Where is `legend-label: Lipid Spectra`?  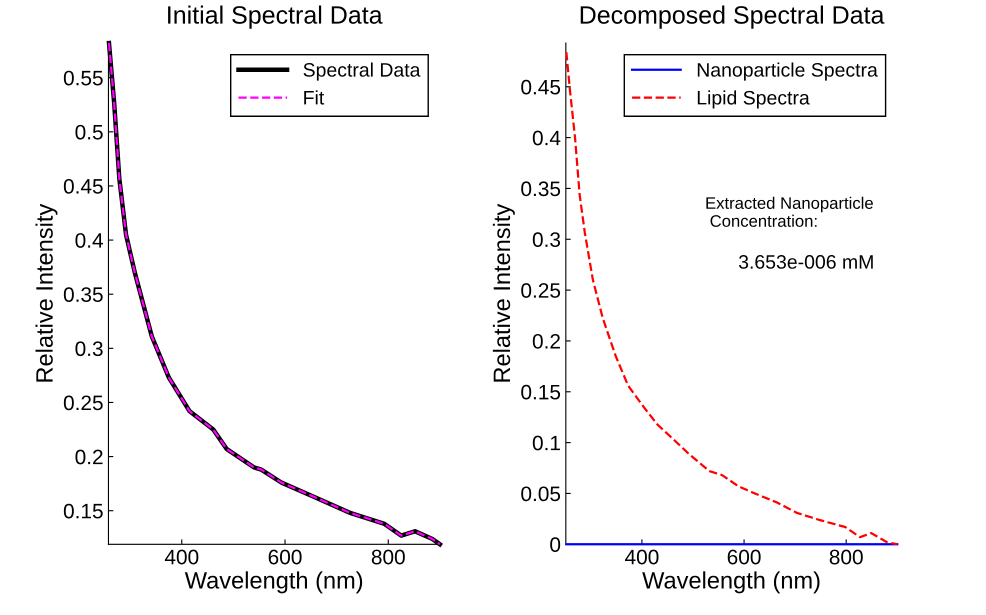
legend-label: Lipid Spectra is located at coordinates (754, 99).